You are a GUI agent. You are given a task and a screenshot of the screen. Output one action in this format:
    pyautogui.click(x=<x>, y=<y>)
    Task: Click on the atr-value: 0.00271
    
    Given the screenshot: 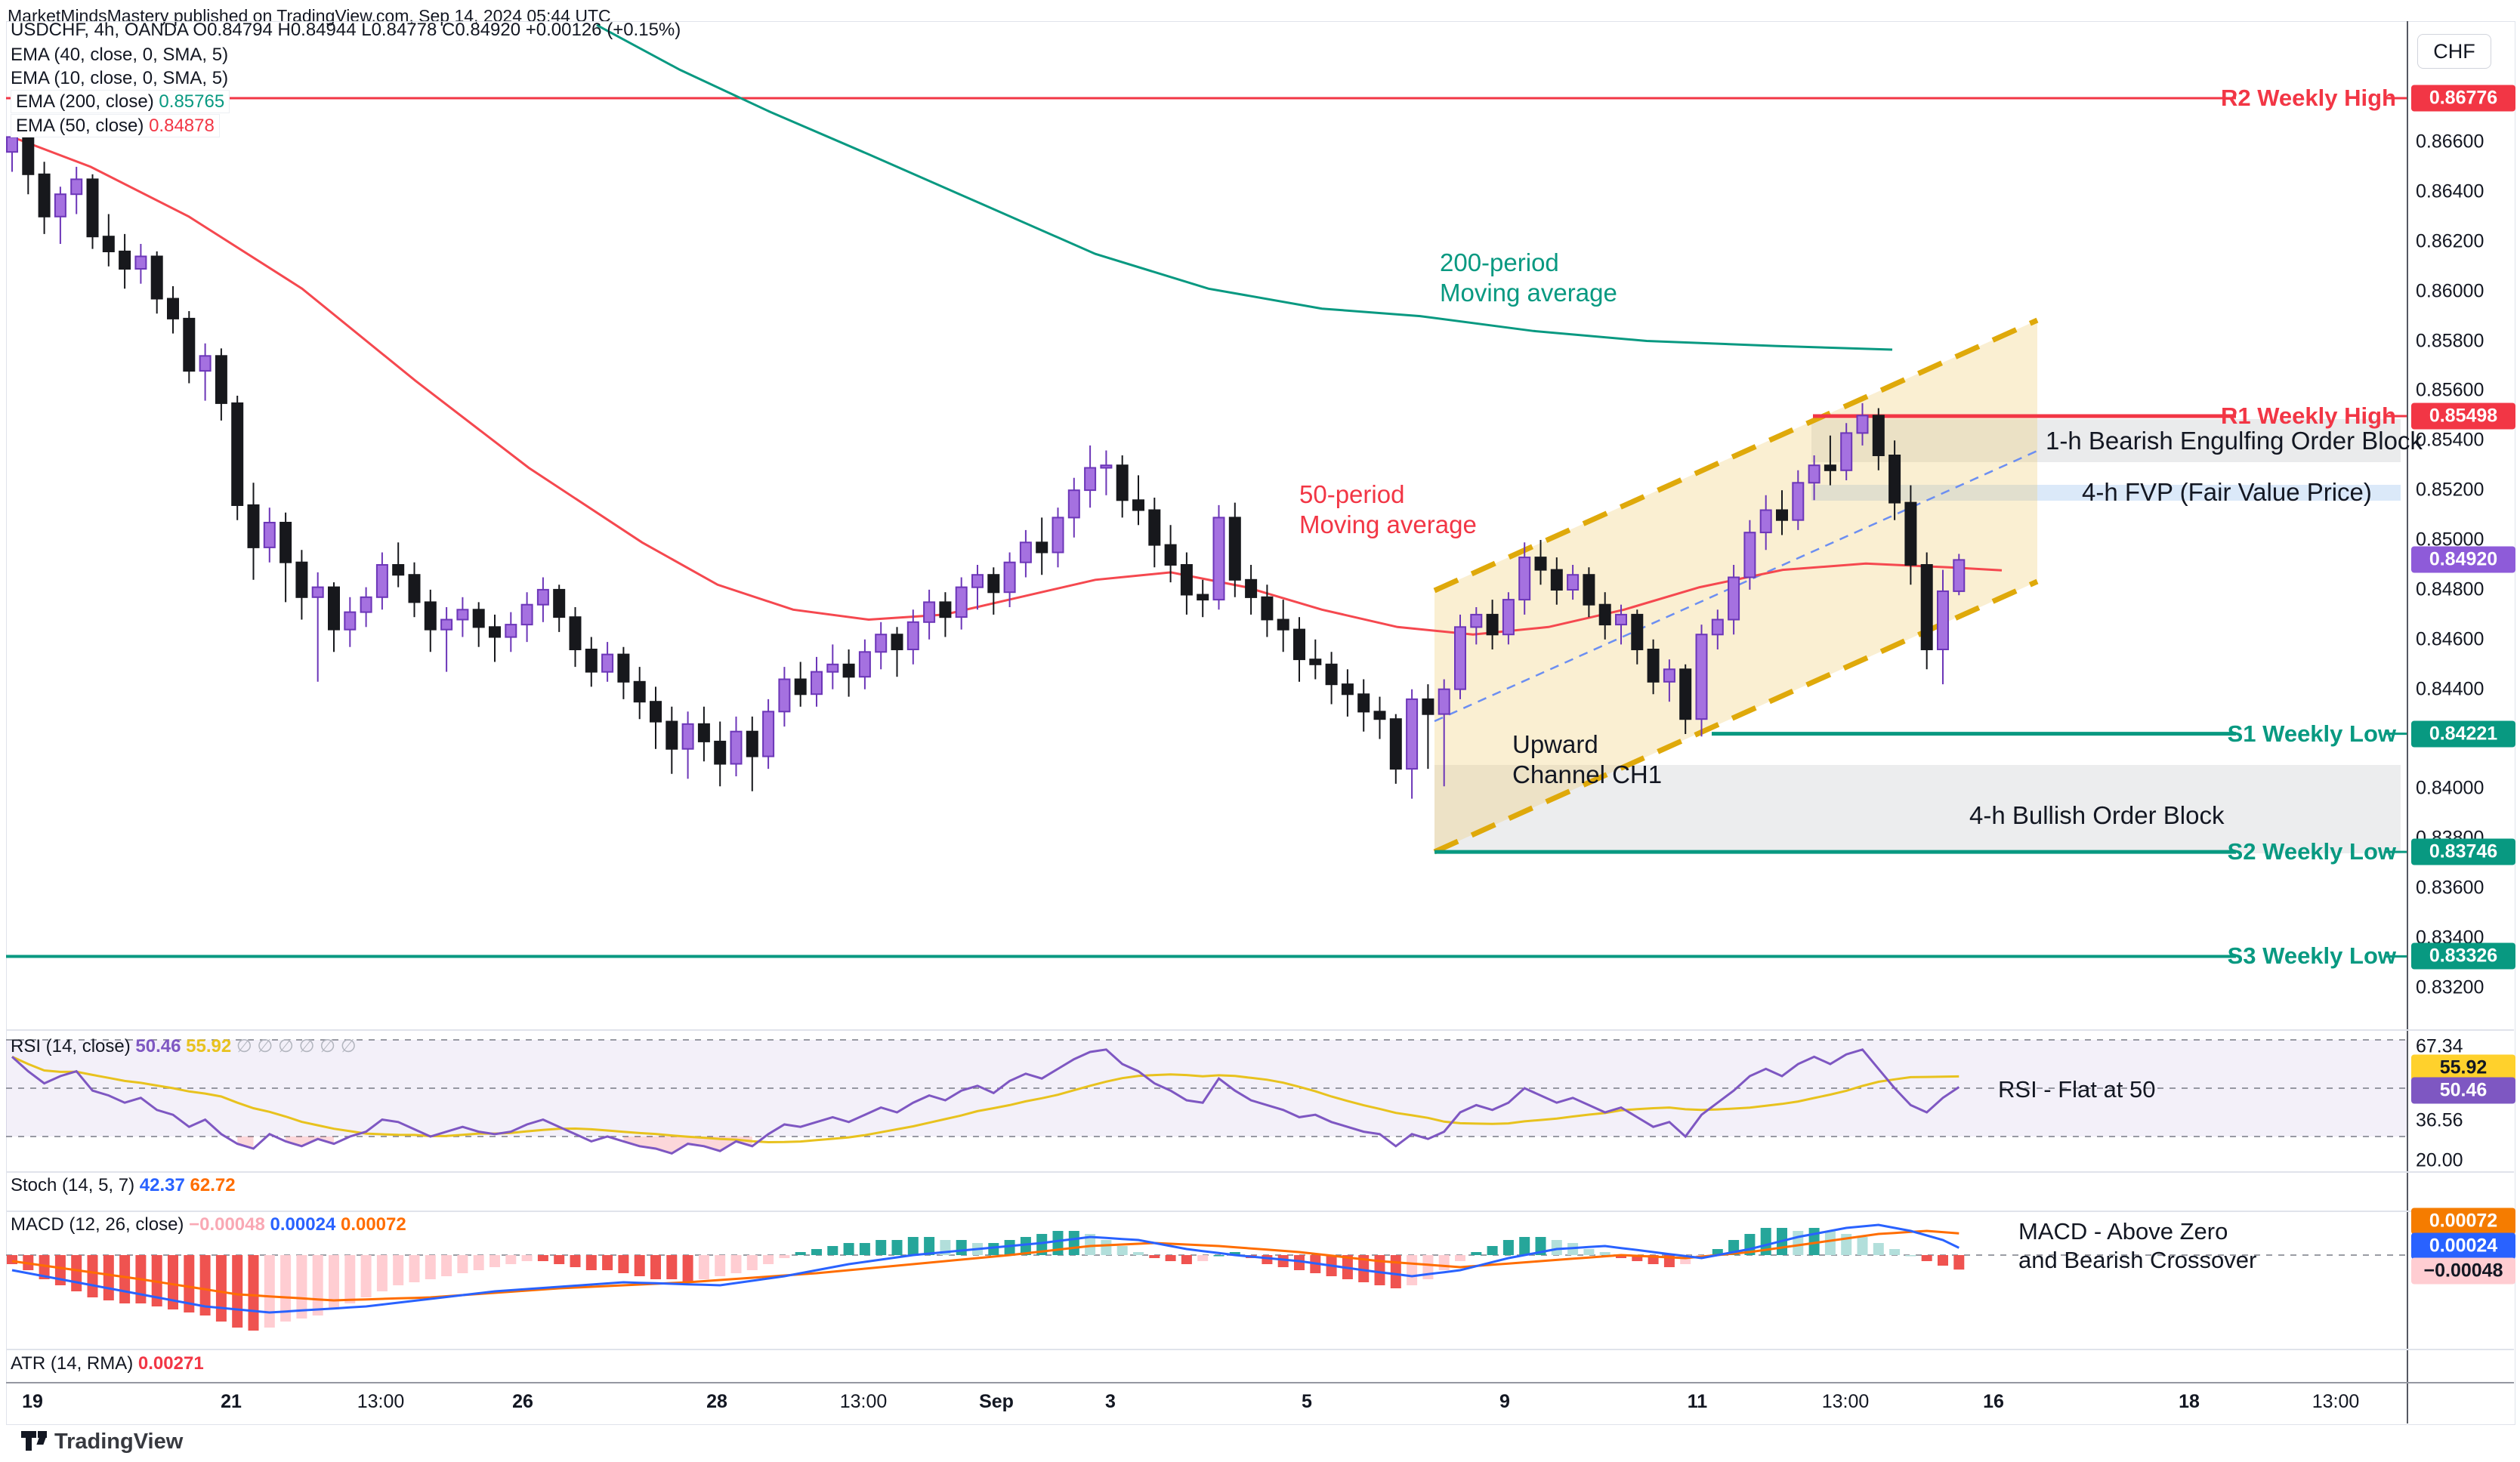 What is the action you would take?
    pyautogui.click(x=170, y=1363)
    